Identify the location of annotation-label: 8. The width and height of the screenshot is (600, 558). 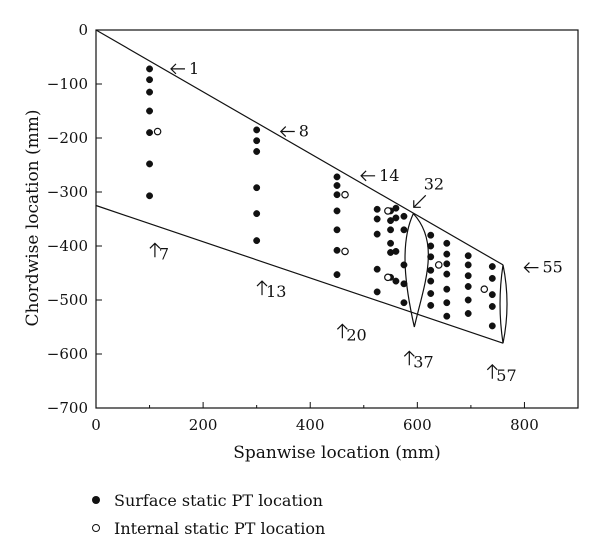
(304, 131).